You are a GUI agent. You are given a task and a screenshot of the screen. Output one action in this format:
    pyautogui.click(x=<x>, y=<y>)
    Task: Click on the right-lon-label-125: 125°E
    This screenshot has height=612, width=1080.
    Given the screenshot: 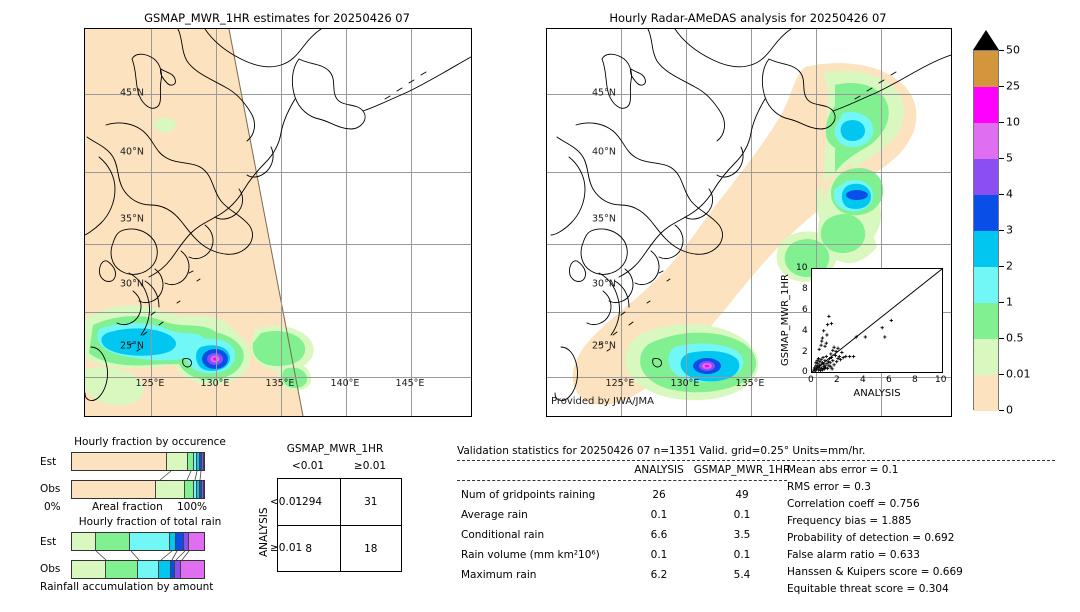 What is the action you would take?
    pyautogui.click(x=620, y=383)
    